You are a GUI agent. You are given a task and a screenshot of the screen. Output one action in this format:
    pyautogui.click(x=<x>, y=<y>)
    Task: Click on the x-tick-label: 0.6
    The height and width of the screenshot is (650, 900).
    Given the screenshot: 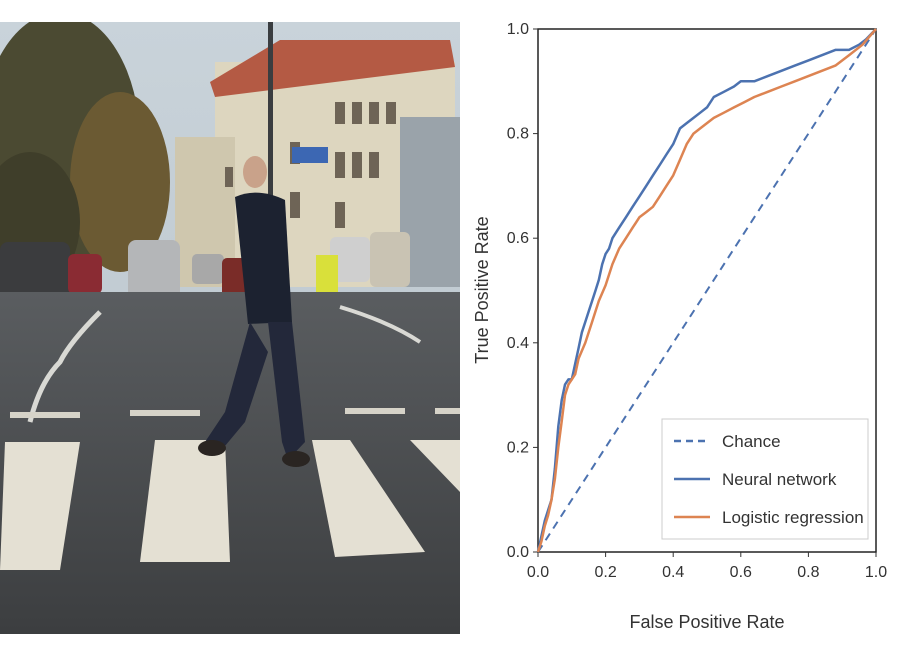 What is the action you would take?
    pyautogui.click(x=741, y=572)
    